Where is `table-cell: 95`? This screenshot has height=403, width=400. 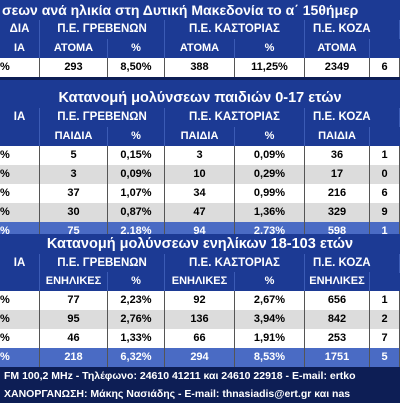 table-cell: 95 is located at coordinates (74, 319).